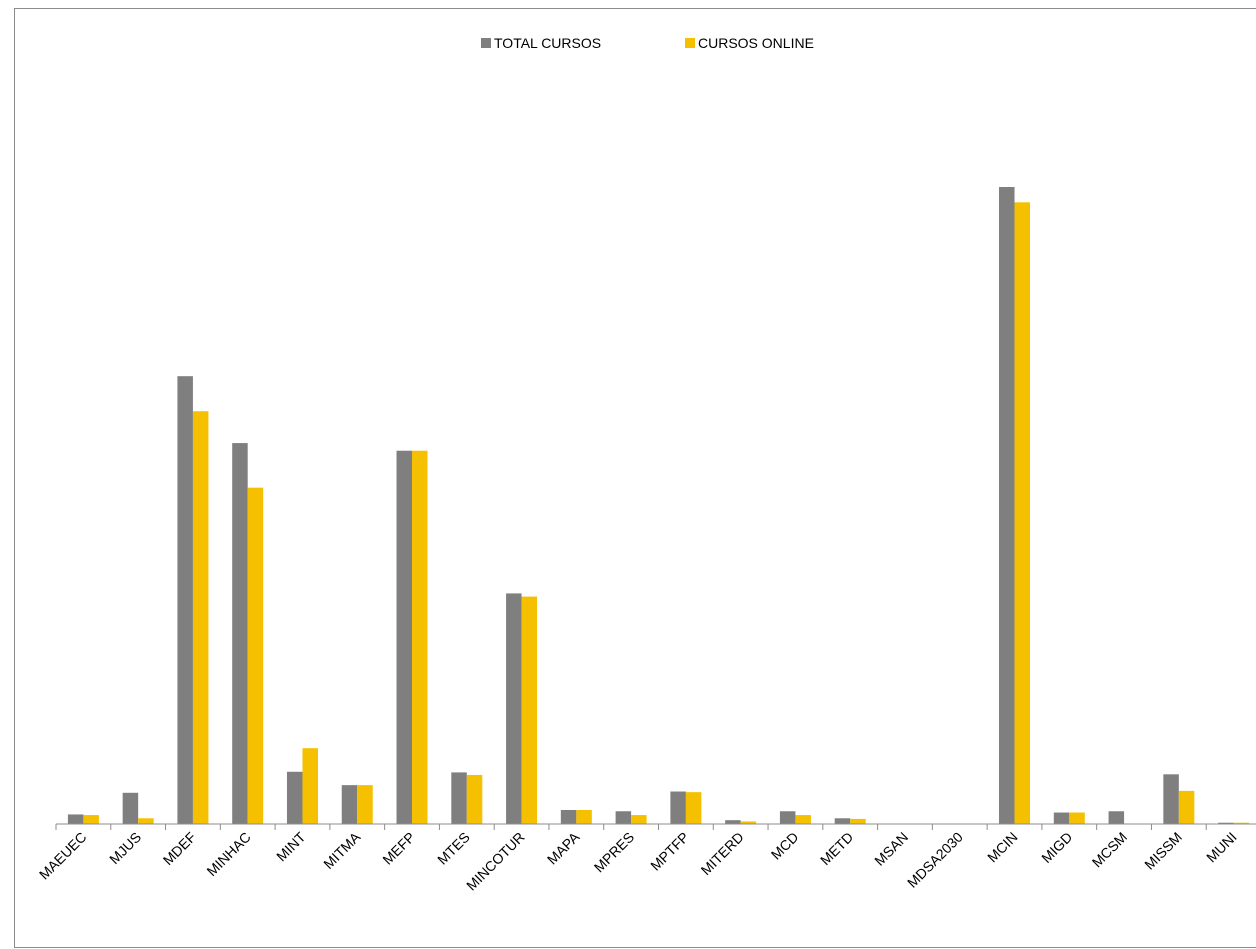  Describe the element at coordinates (1163, 851) in the screenshot. I see `x-tick-label-missm: MISSM` at that location.